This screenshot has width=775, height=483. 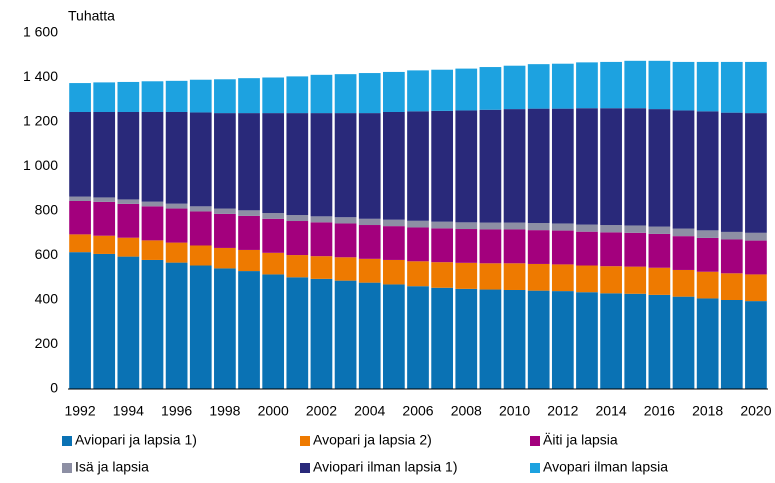 I want to click on y-axis-label: Tuhatta, so click(x=91, y=16).